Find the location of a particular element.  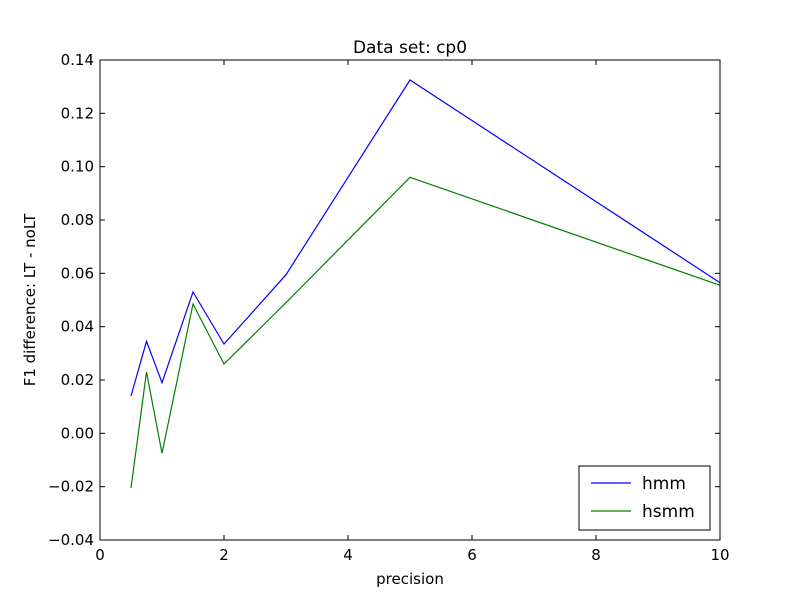

y-axis-label: F1 difference: LT - noLT is located at coordinates (30, 299).